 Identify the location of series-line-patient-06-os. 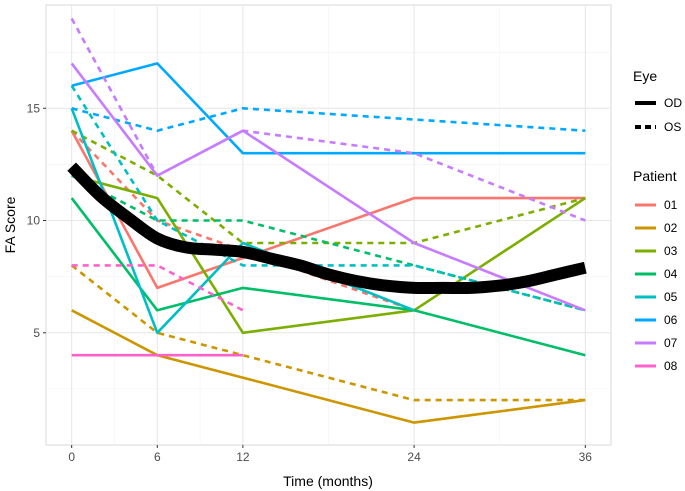
(328, 119).